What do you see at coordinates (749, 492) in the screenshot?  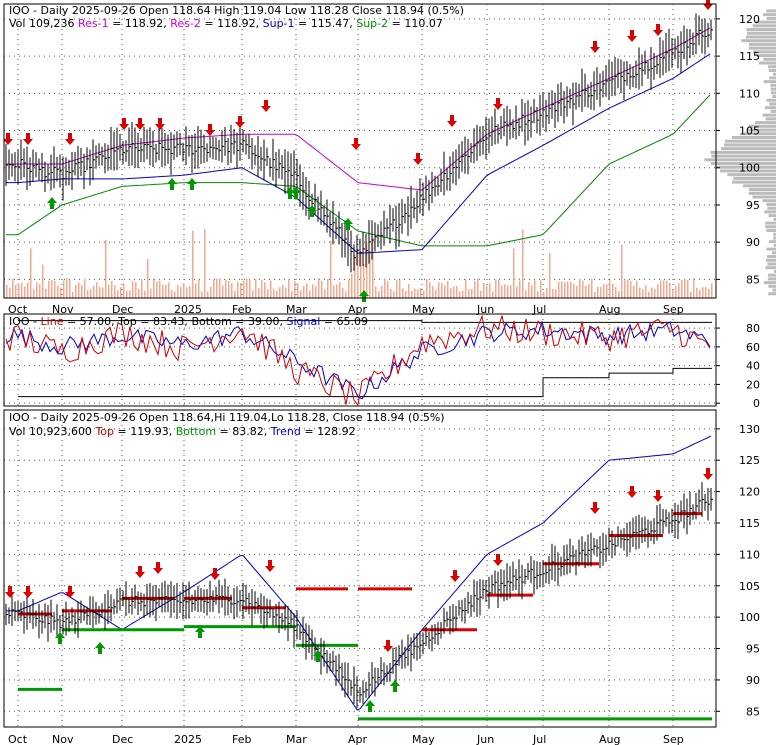 I see `y-tick-label: 120` at bounding box center [749, 492].